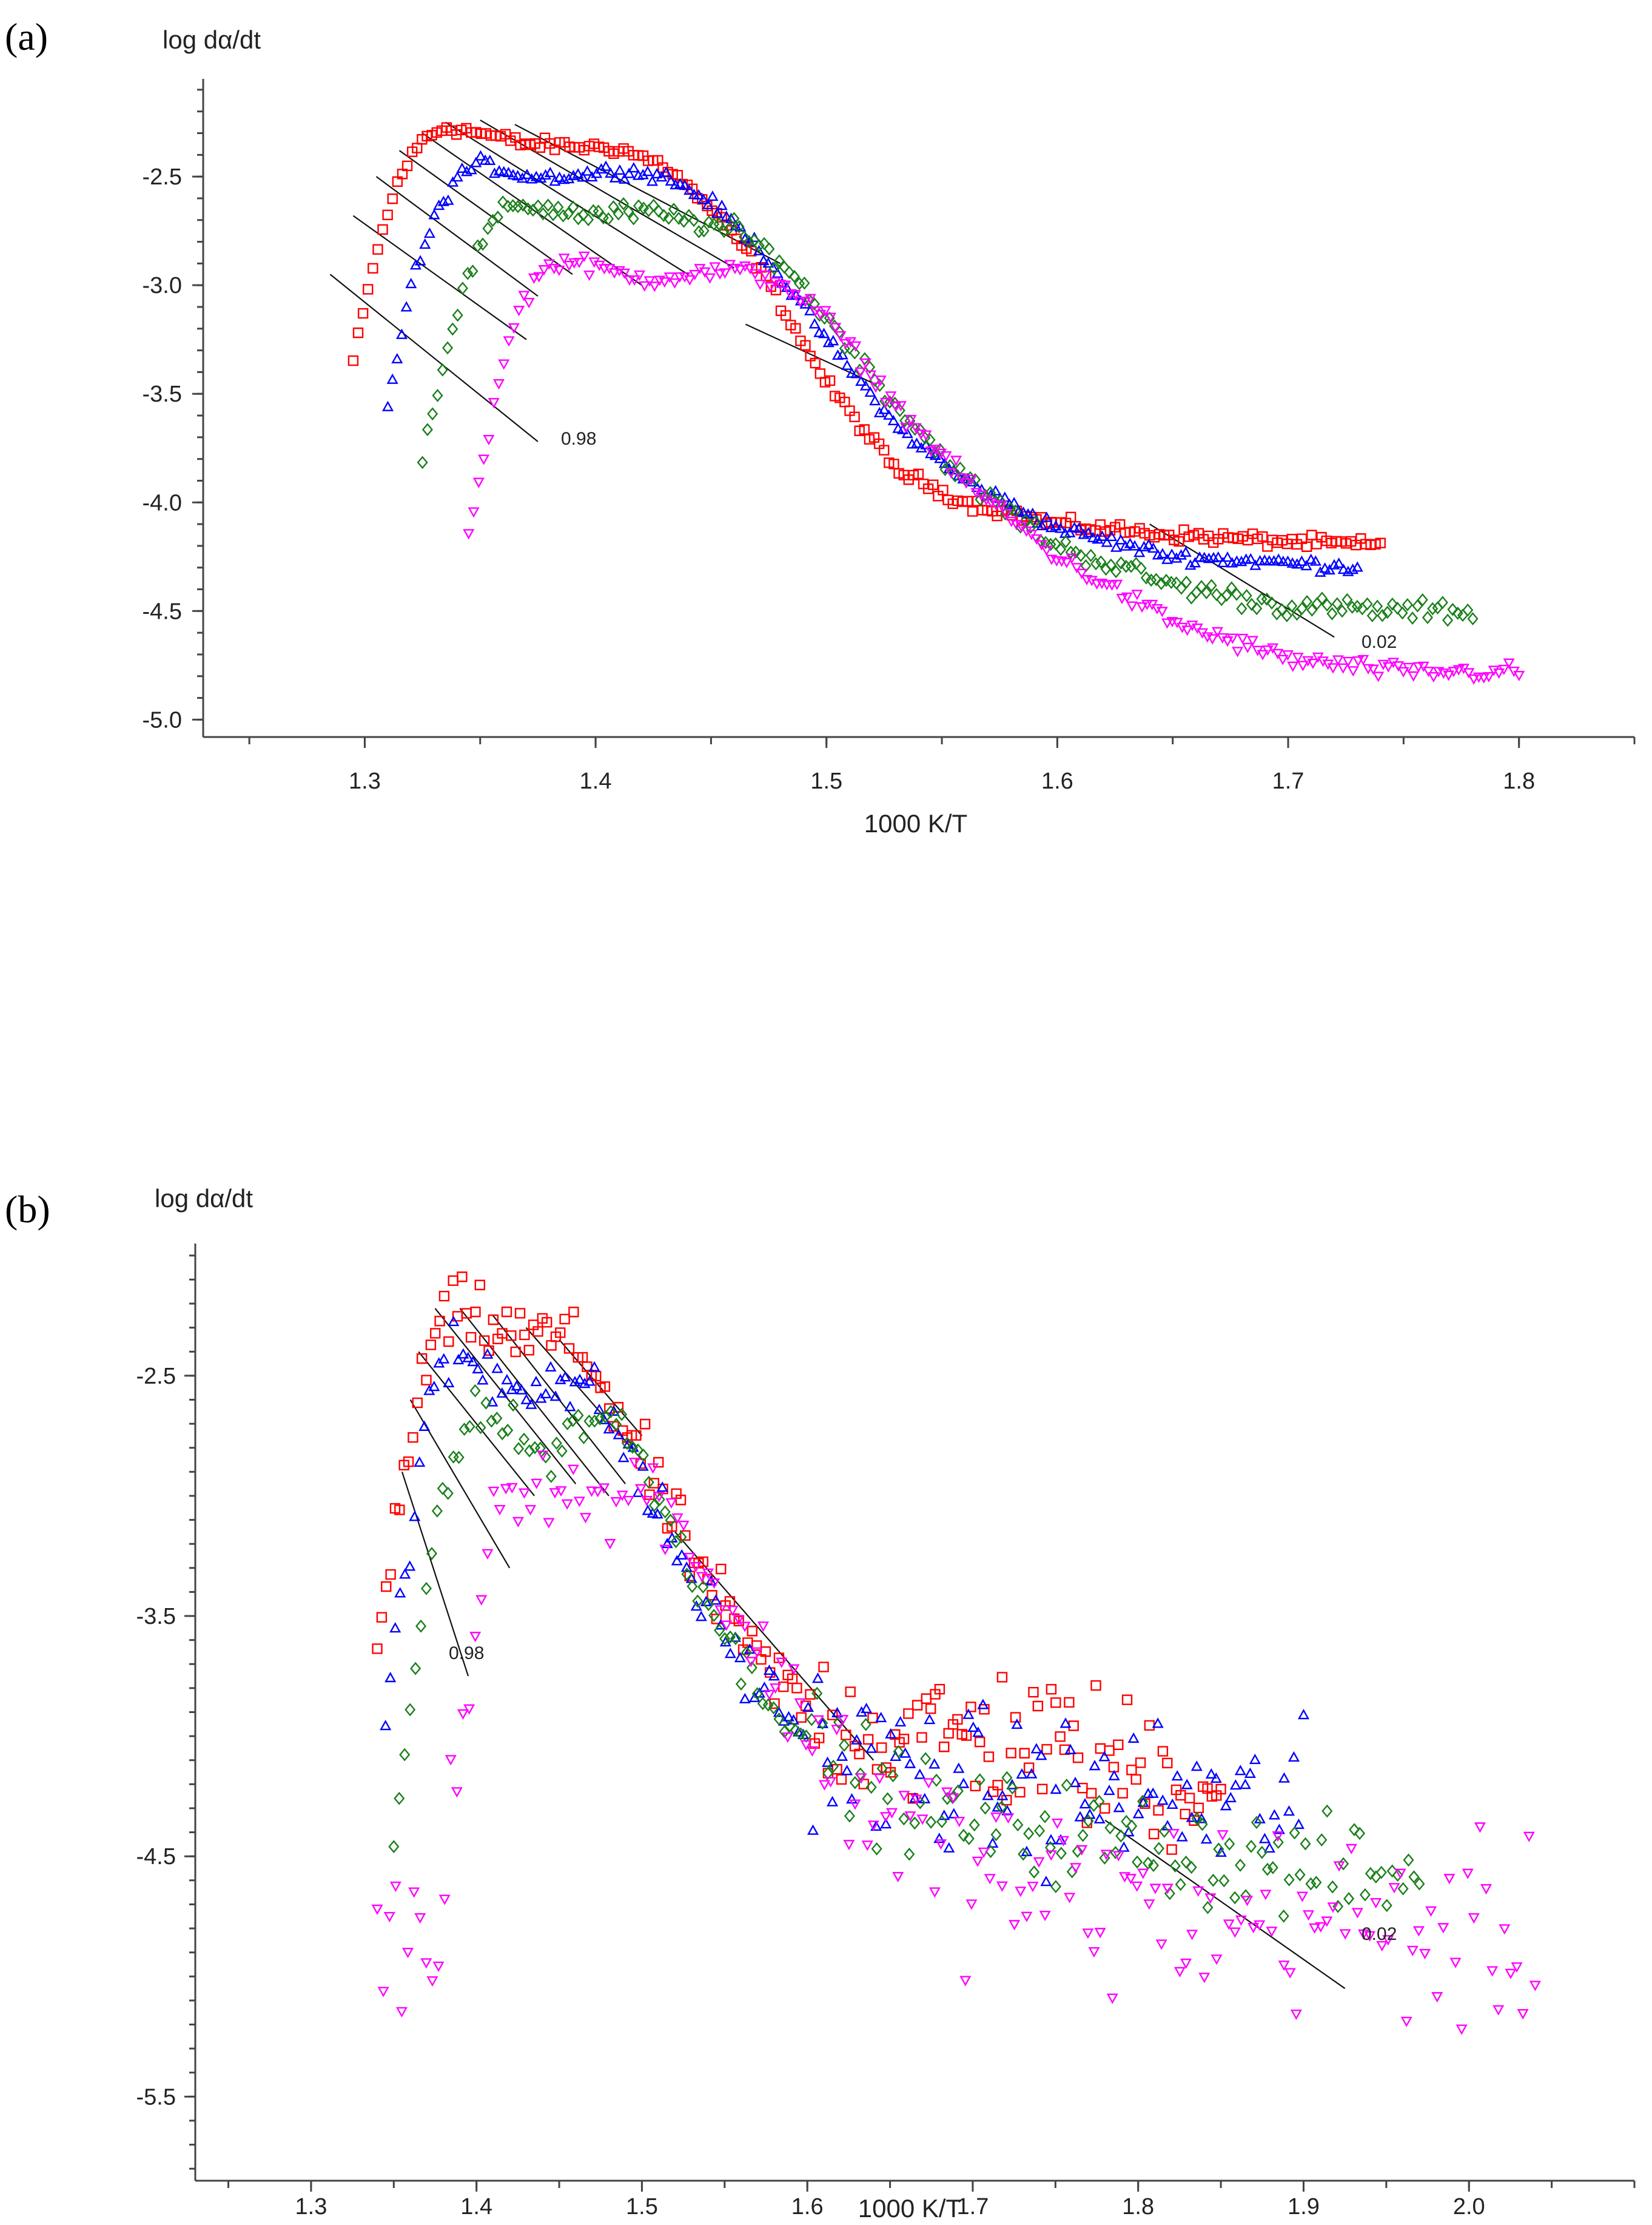 The height and width of the screenshot is (2225, 1652). What do you see at coordinates (910, 2208) in the screenshot?
I see `panel-b-xlabel: 1000 K/T` at bounding box center [910, 2208].